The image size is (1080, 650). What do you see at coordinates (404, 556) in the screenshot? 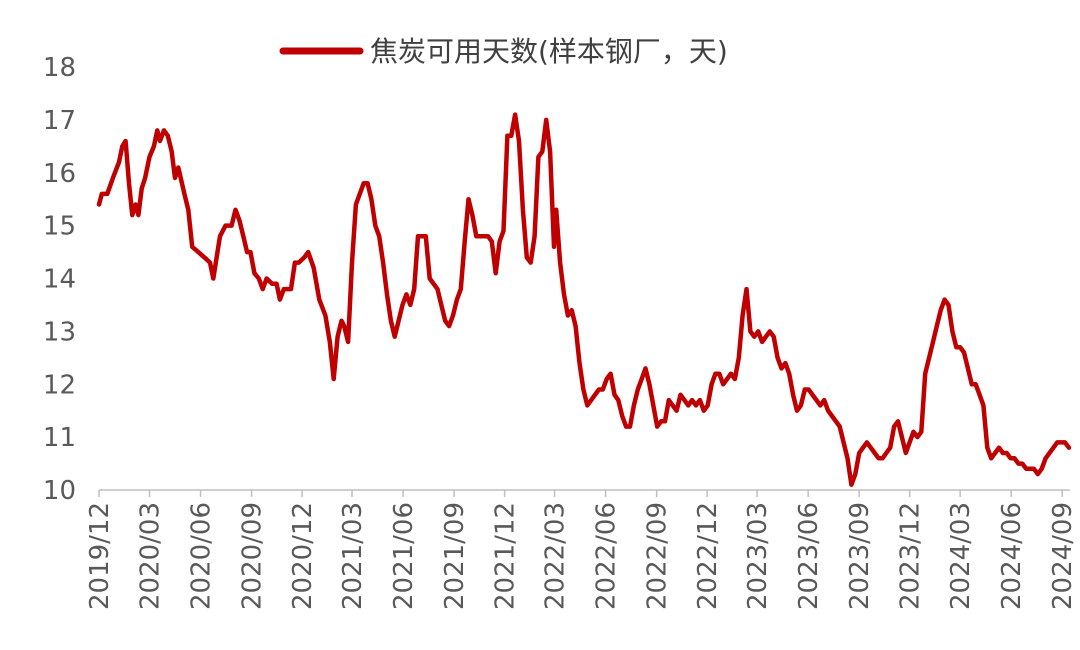
I see `x-tick-label: 2021/06` at bounding box center [404, 556].